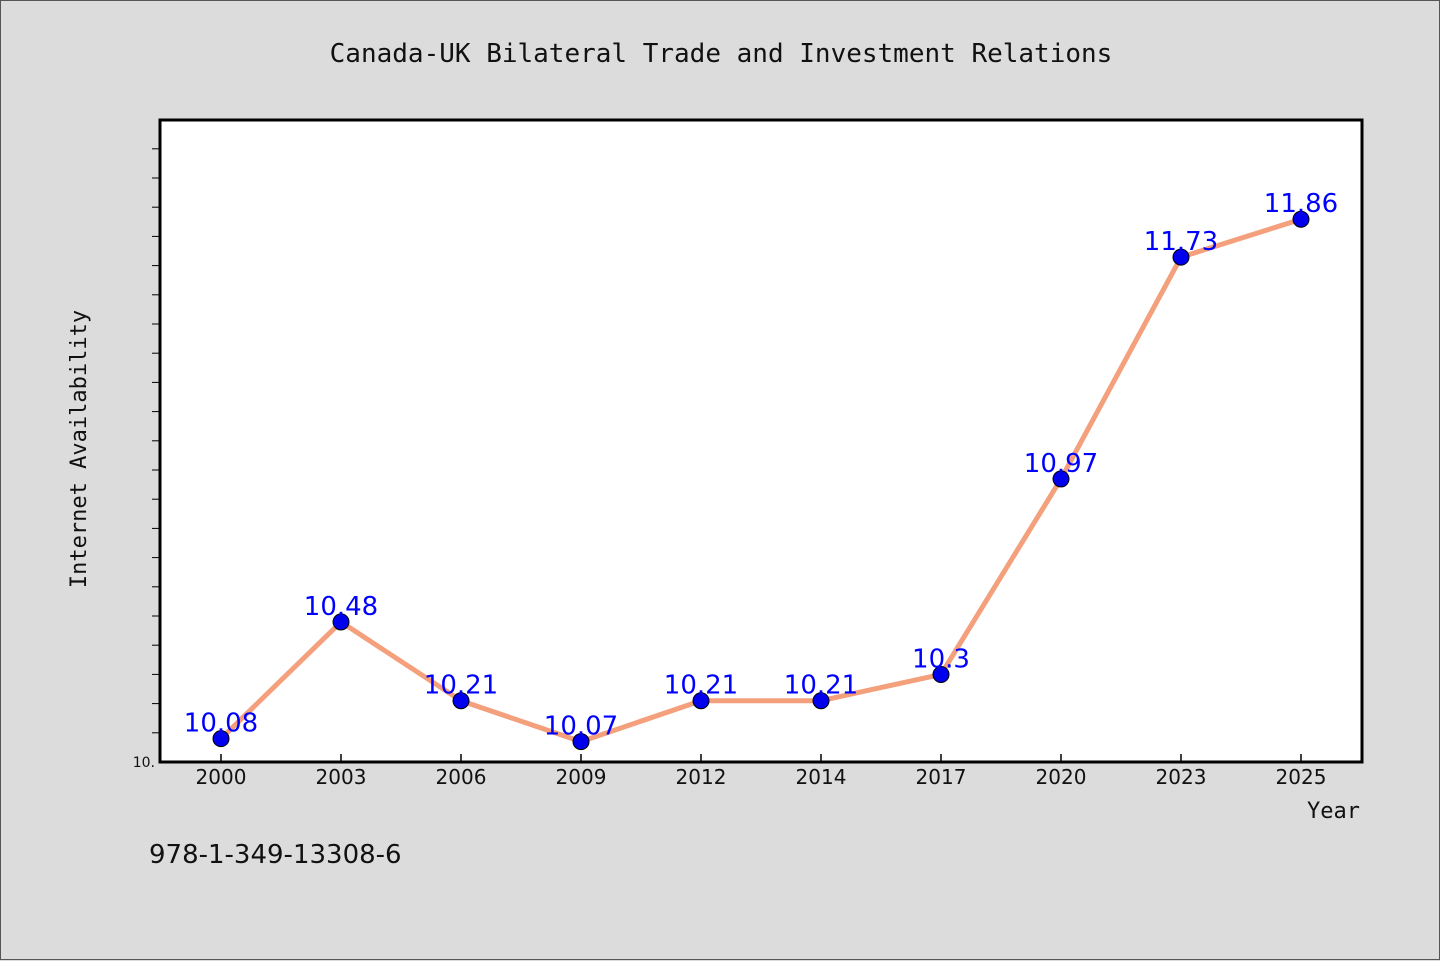 This screenshot has height=961, width=1440. What do you see at coordinates (581, 777) in the screenshot?
I see `x-tick-label: 2009` at bounding box center [581, 777].